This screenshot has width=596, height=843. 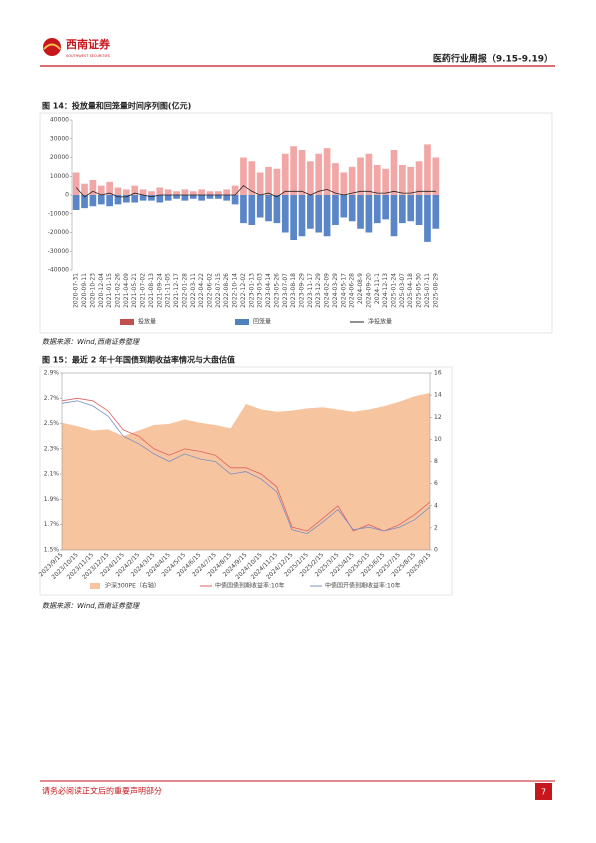 What do you see at coordinates (52, 524) in the screenshot?
I see `y-tick-label: 1.7%` at bounding box center [52, 524].